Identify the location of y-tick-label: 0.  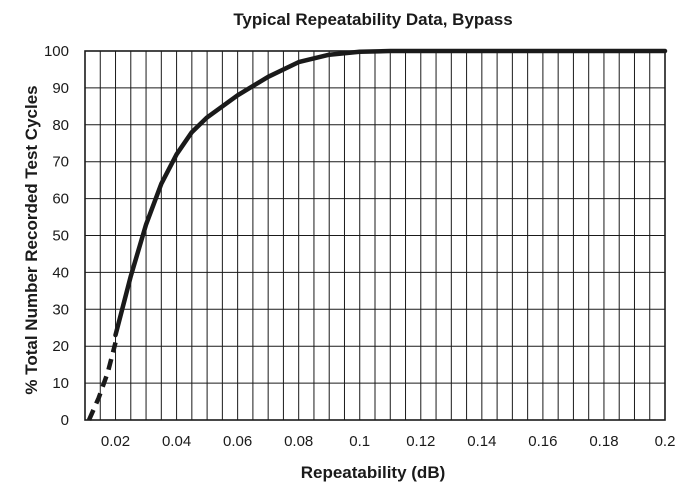
(65, 420).